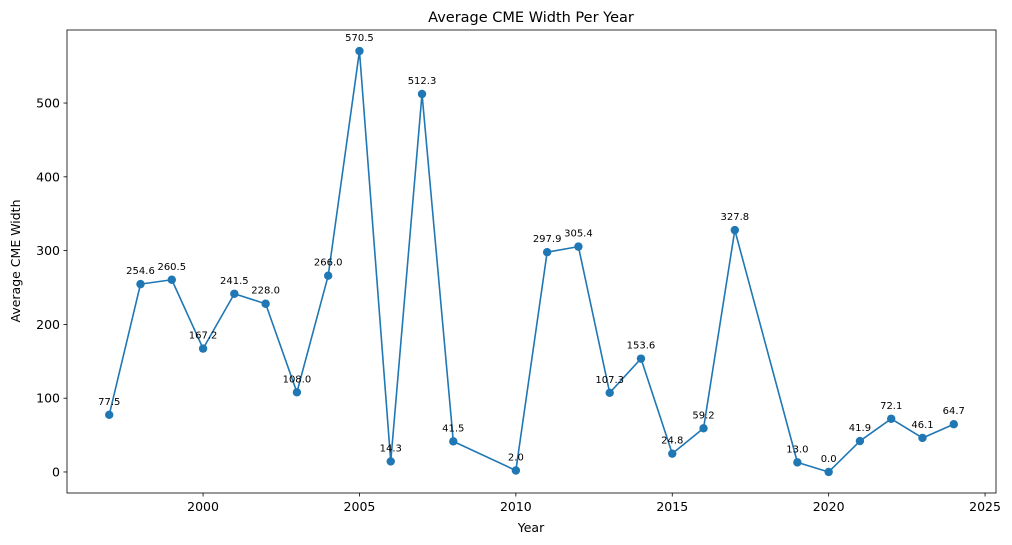 The height and width of the screenshot is (545, 1012). I want to click on data-label: 41.9, so click(860, 428).